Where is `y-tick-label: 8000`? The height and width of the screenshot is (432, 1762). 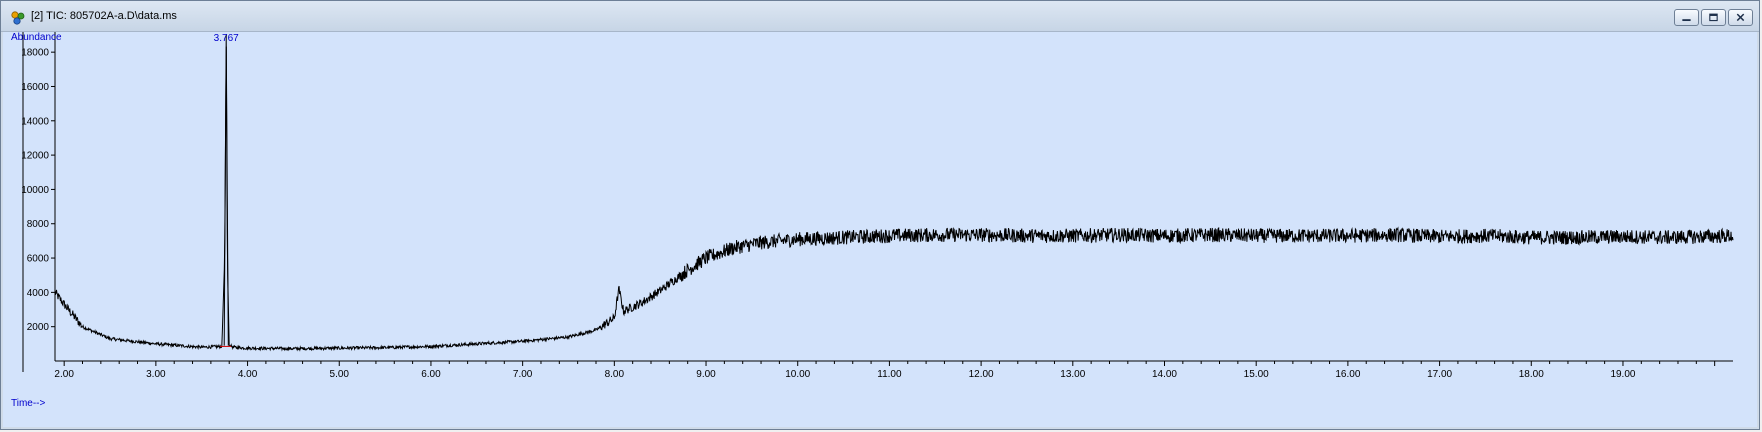 y-tick-label: 8000 is located at coordinates (38, 224).